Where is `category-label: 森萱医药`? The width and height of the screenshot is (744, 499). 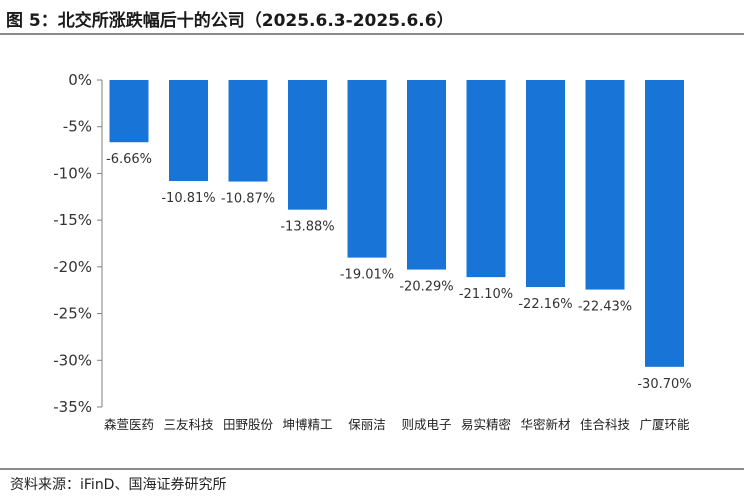 category-label: 森萱医药 is located at coordinates (129, 424).